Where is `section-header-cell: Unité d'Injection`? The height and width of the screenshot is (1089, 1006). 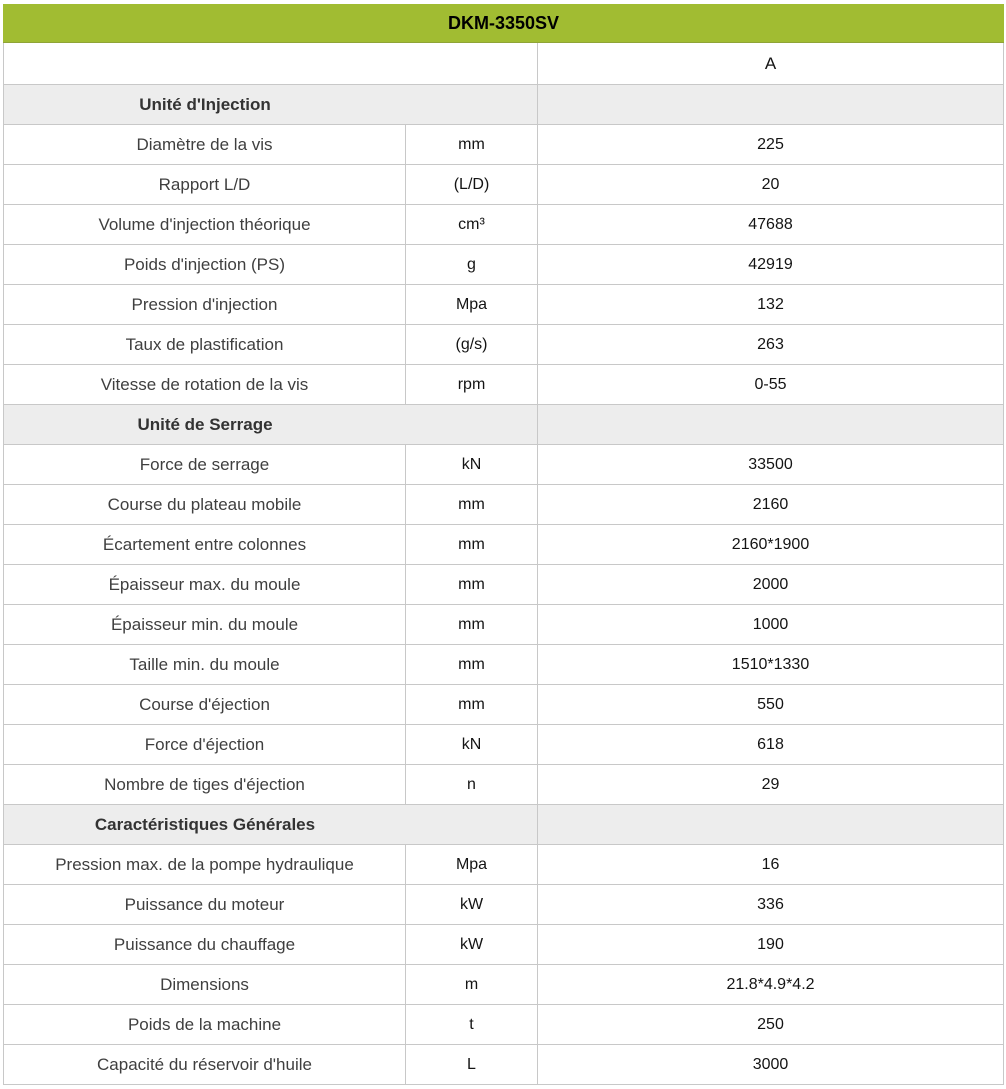
section-header-cell: Unité d'Injection is located at coordinates (270, 104).